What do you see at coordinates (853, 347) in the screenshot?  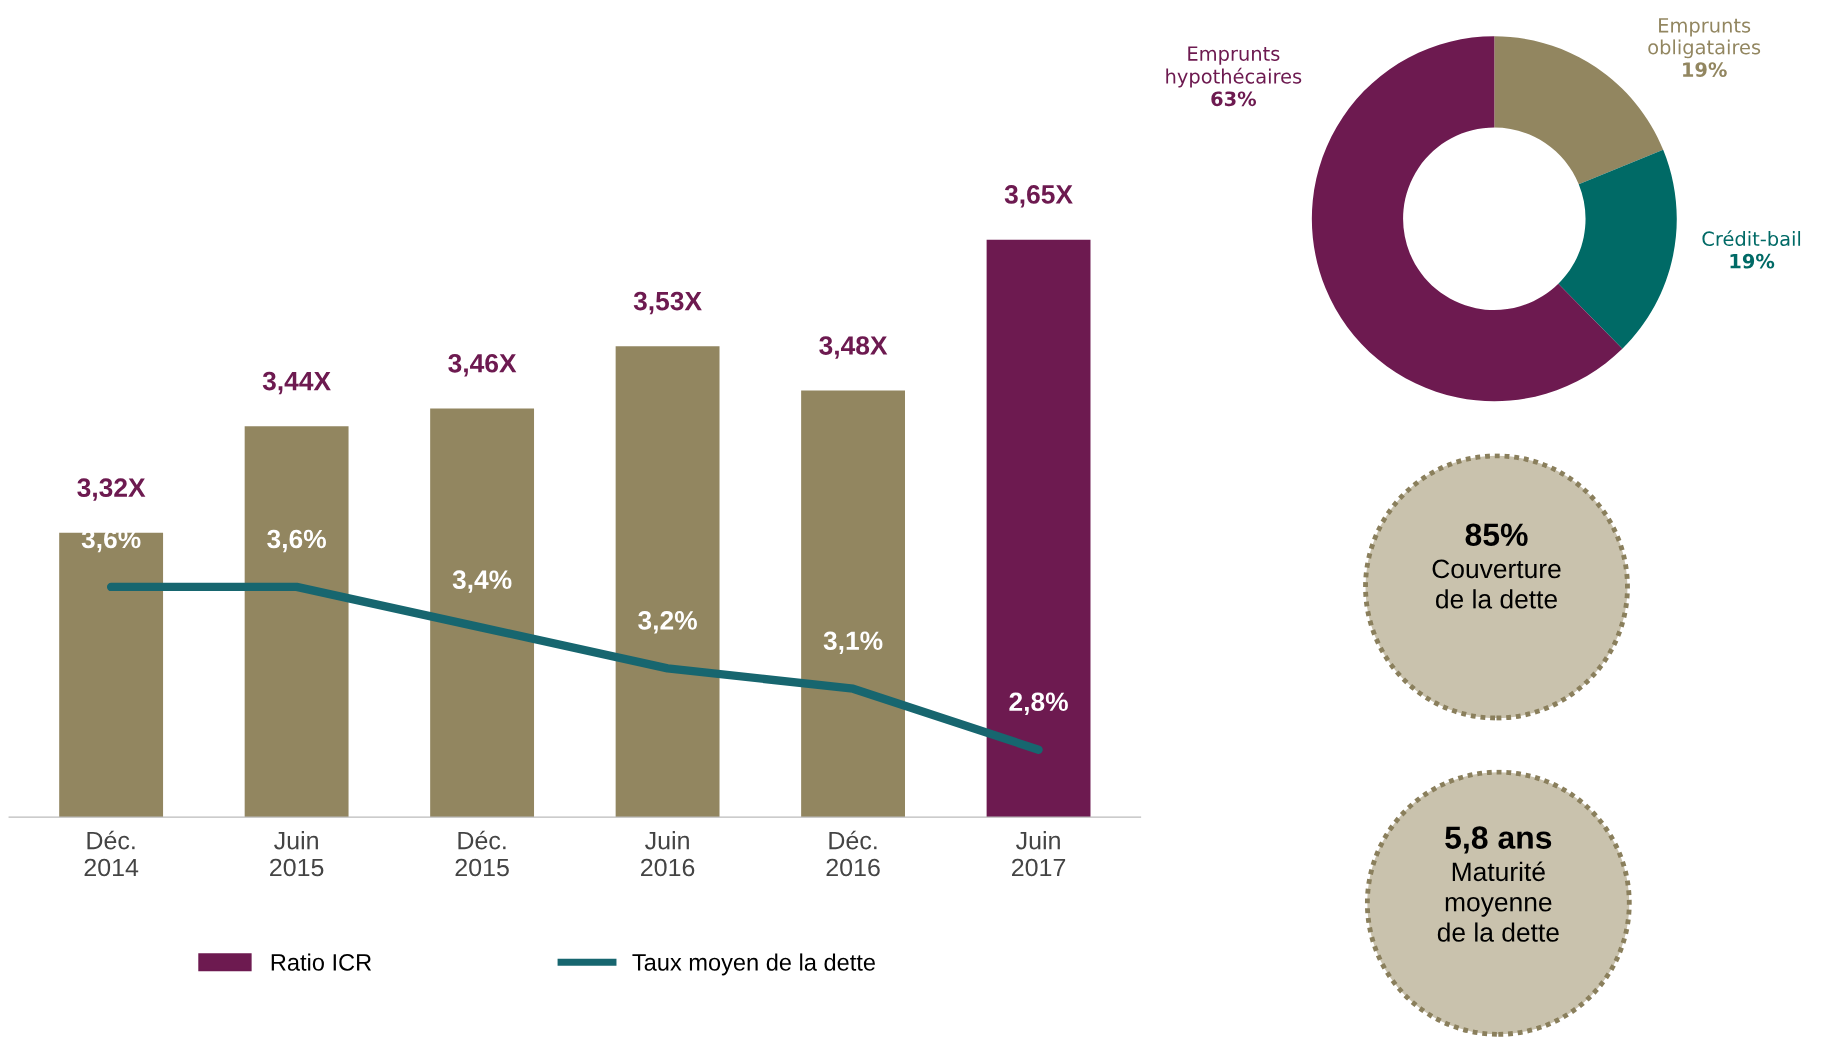 I see `data-label: 3,48X` at bounding box center [853, 347].